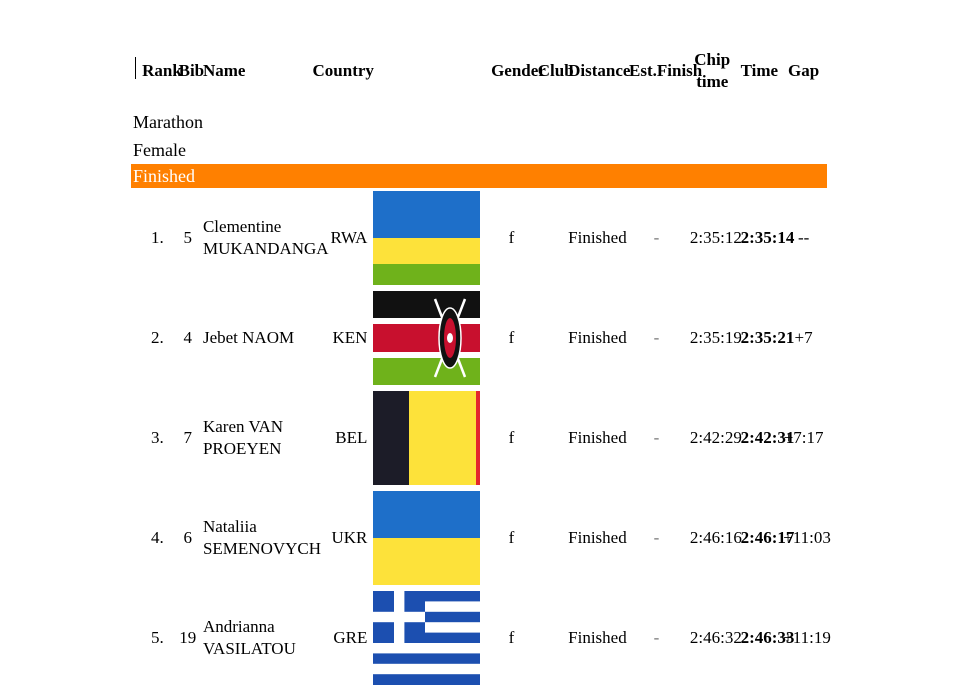 This screenshot has width=967, height=692. I want to click on rank-cell: 2., so click(157, 337).